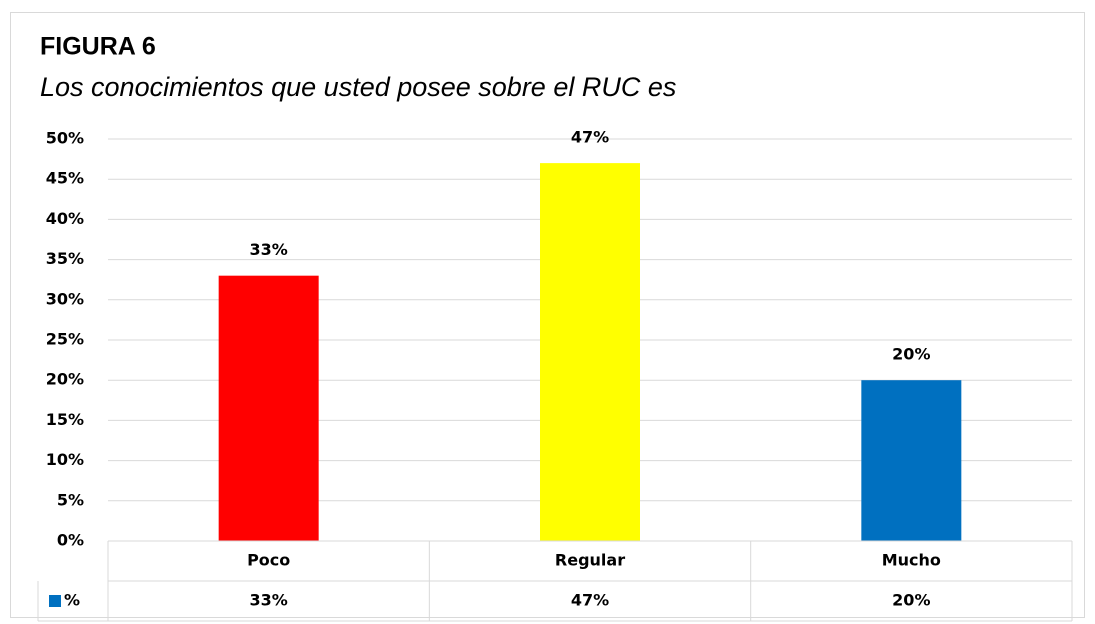 The height and width of the screenshot is (624, 1095). I want to click on data-label: 20%, so click(911, 354).